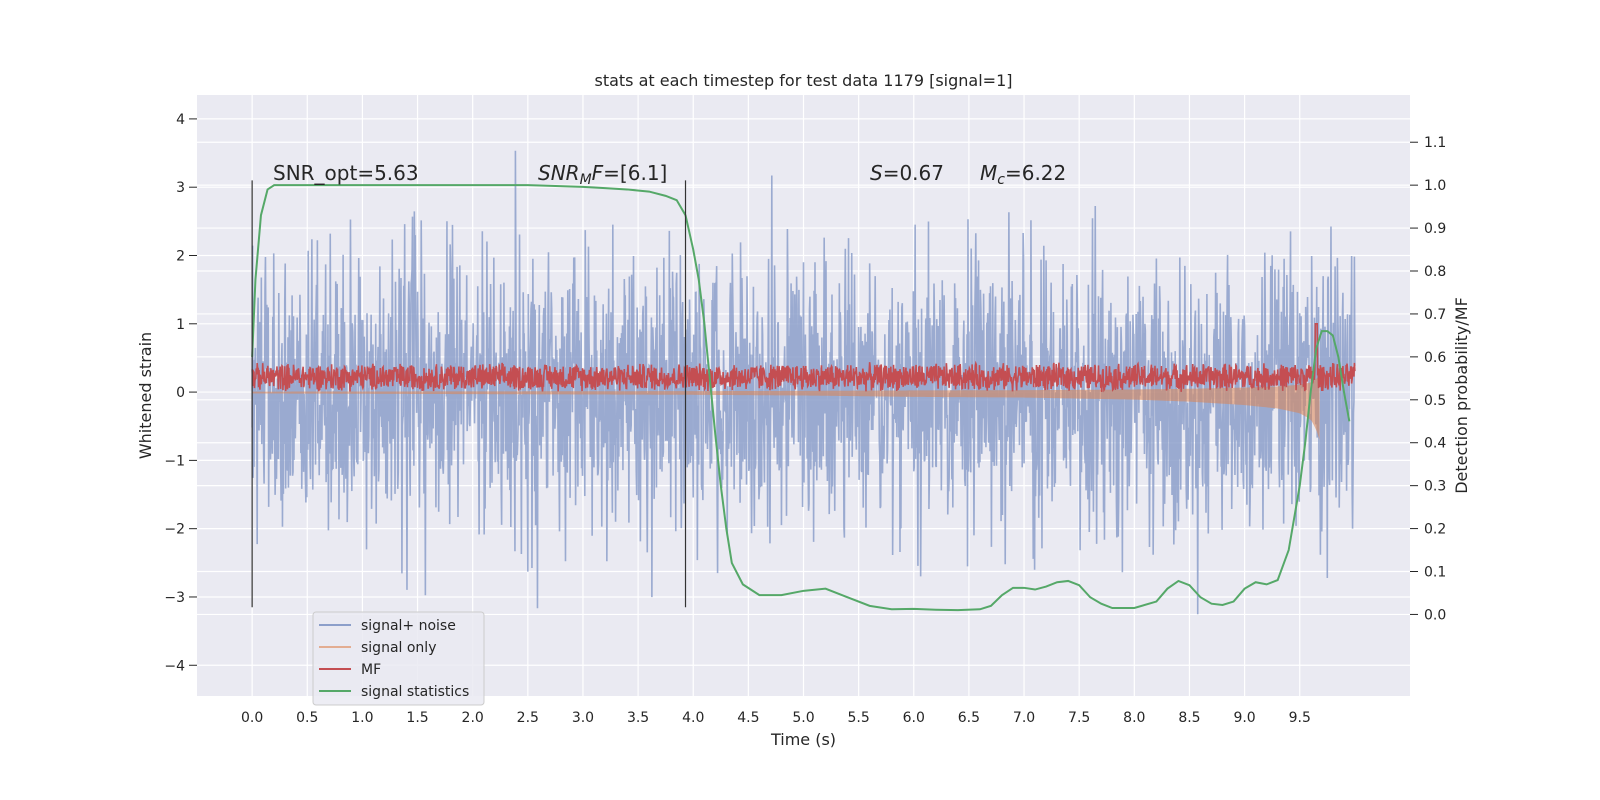 The image size is (1600, 800). I want to click on annotation-snr-opt: SNR_opt=5.63, so click(346, 173).